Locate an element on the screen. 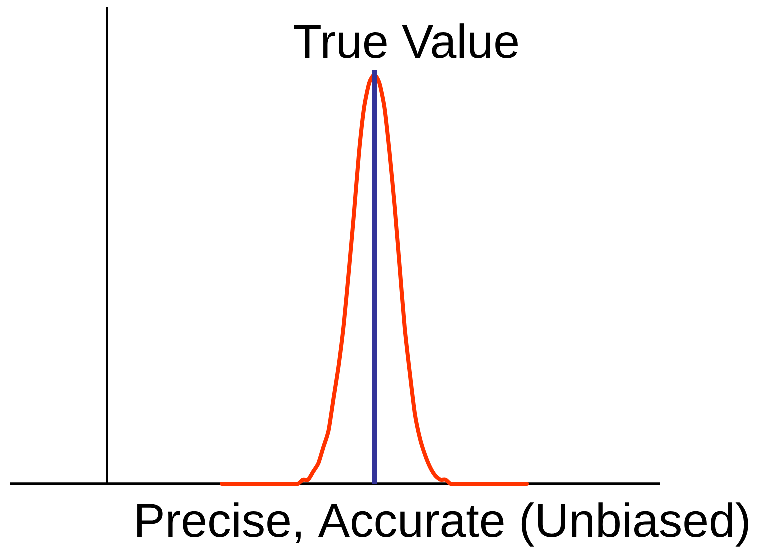  text: True Value is located at coordinates (406, 41).